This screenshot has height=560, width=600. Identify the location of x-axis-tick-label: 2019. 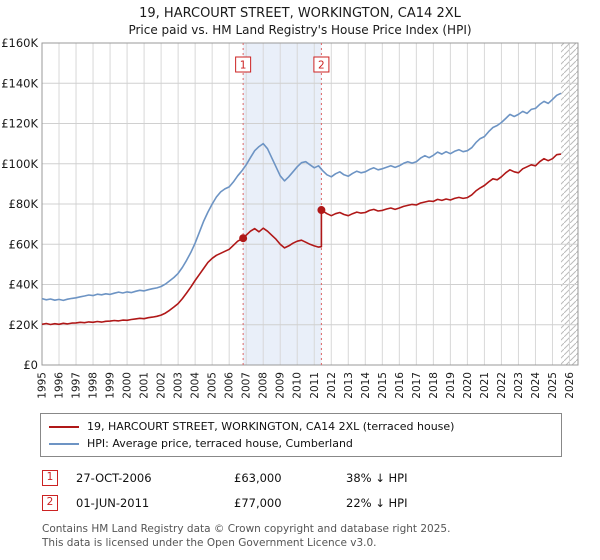
(451, 385).